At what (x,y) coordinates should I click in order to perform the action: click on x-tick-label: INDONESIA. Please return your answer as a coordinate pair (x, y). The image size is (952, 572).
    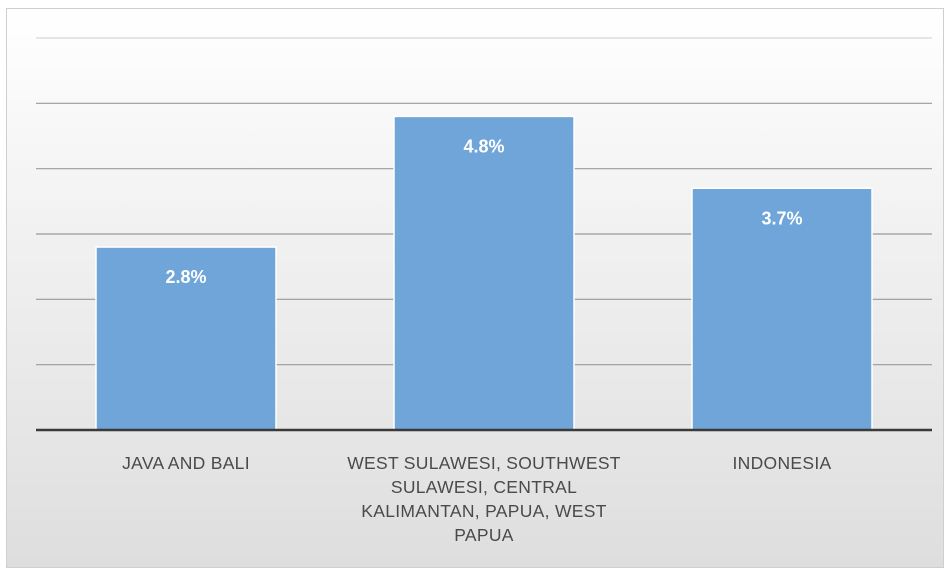
    Looking at the image, I should click on (782, 463).